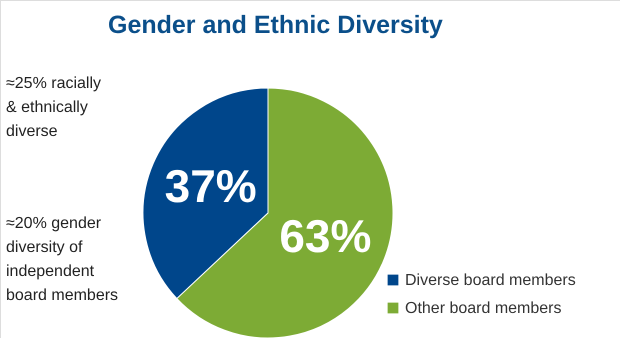  What do you see at coordinates (490, 280) in the screenshot?
I see `legend-label: Diverse board members` at bounding box center [490, 280].